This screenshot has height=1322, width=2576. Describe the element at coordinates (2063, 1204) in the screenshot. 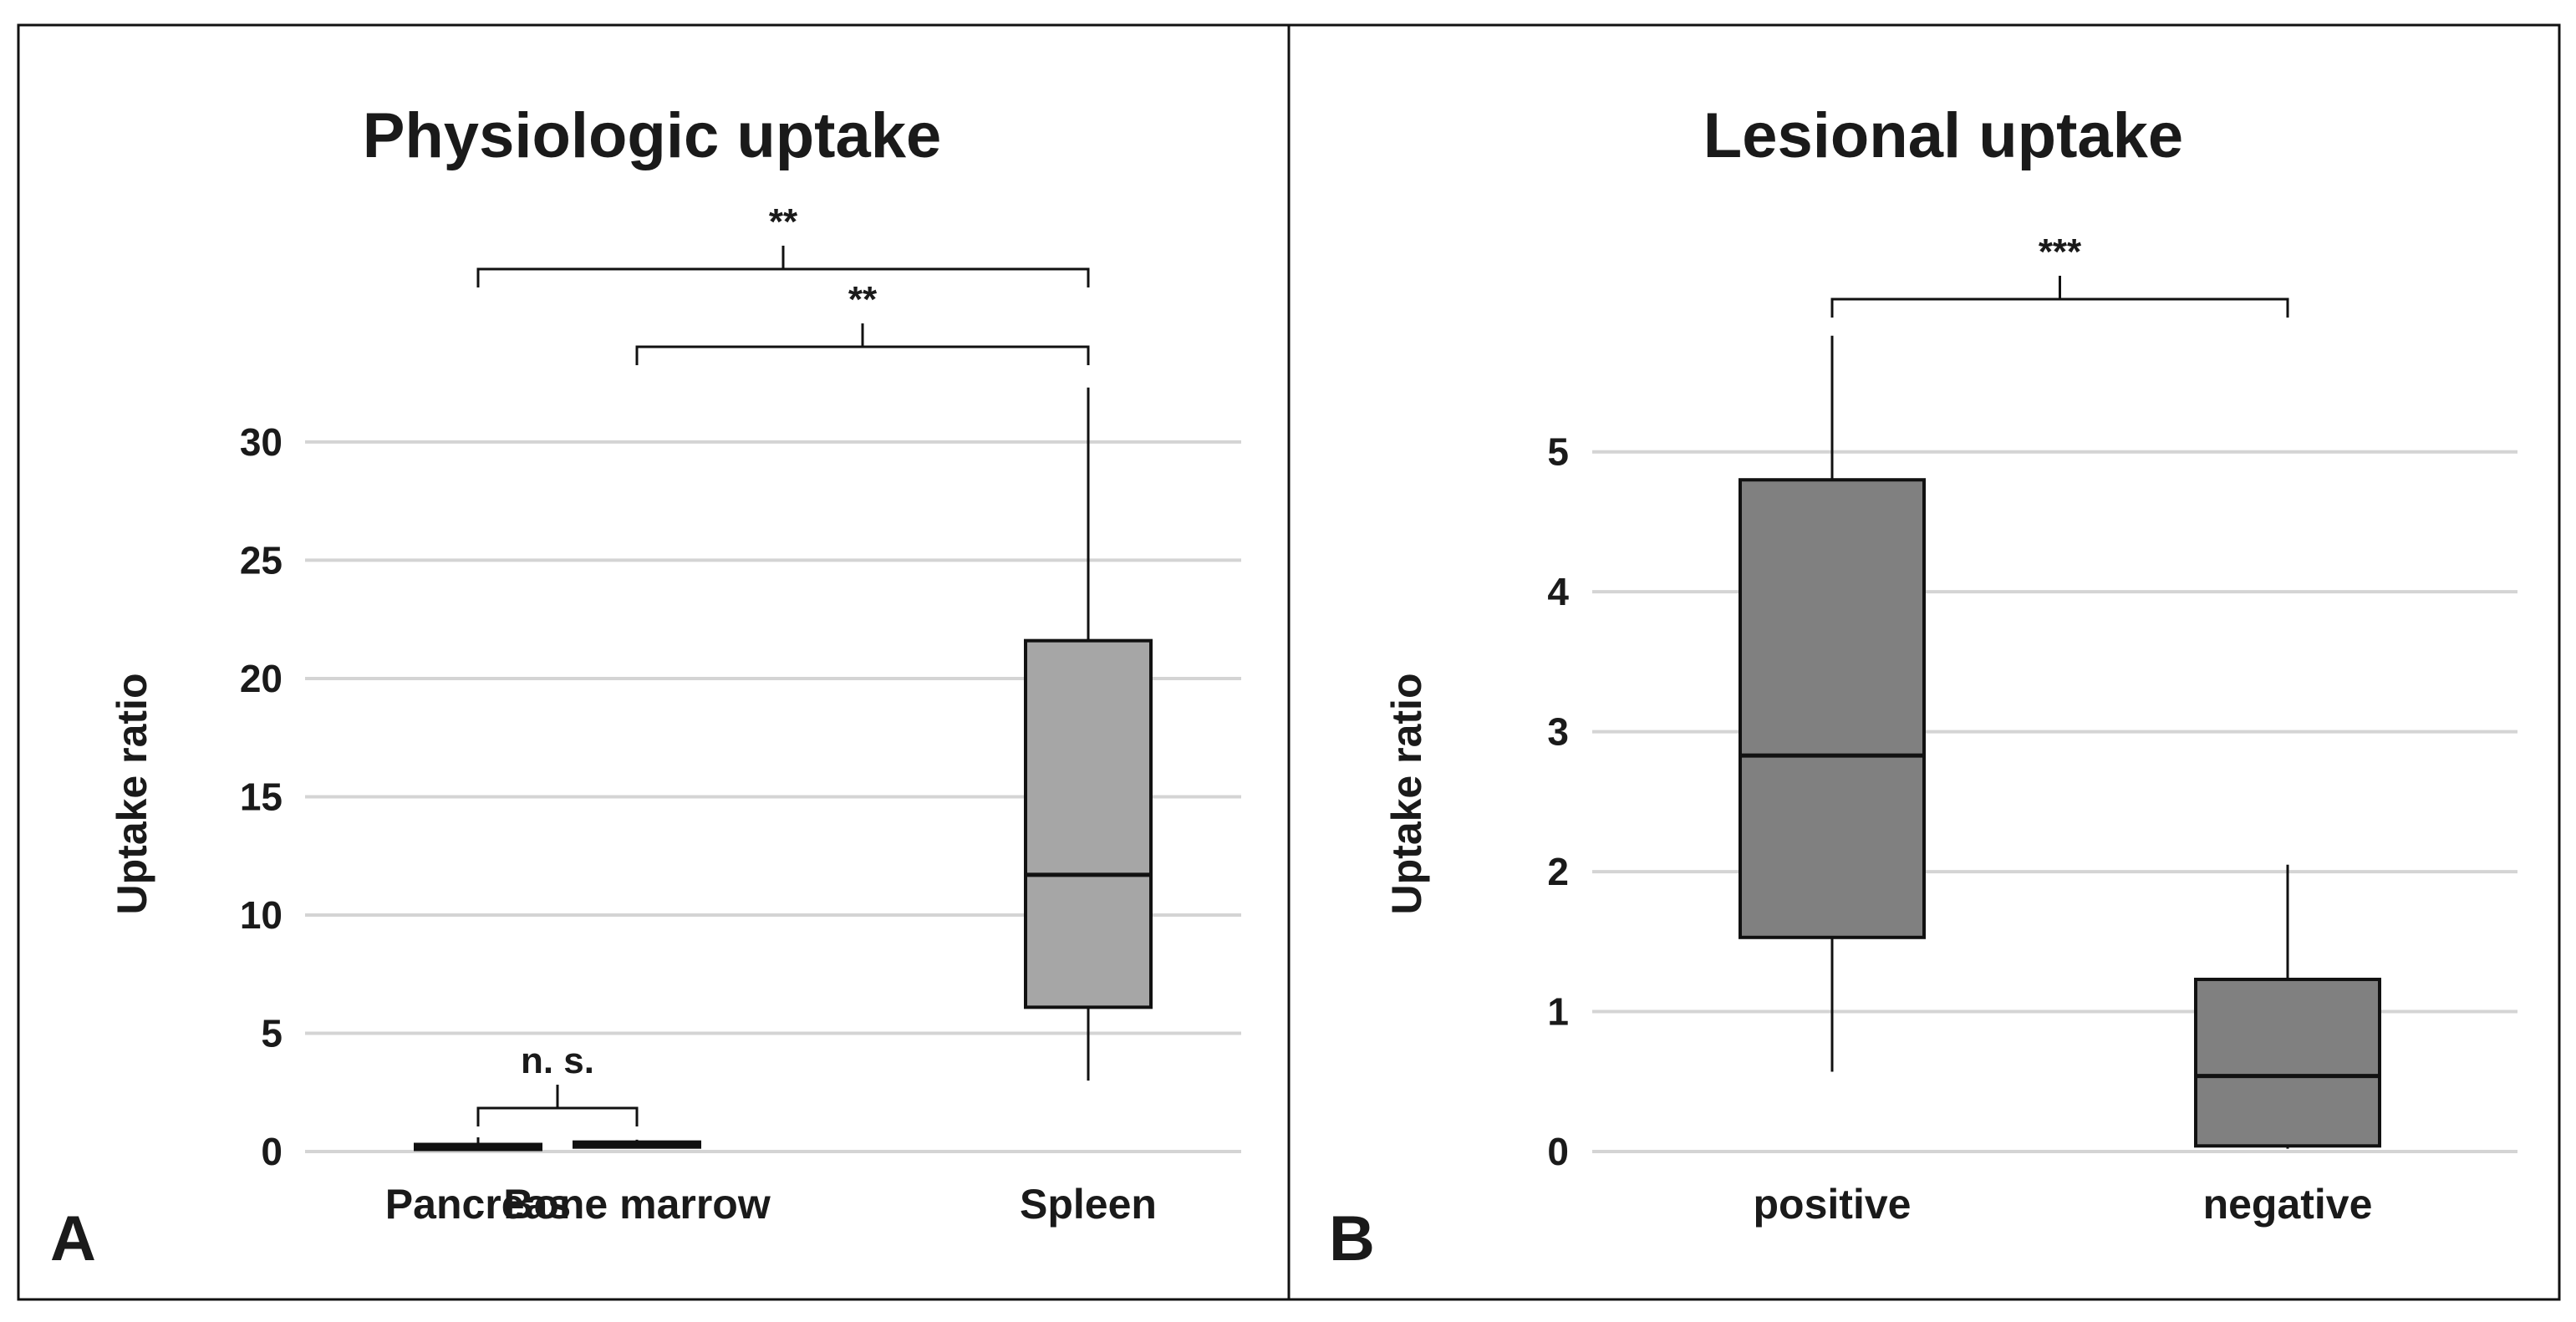

I see `panel-b-categories: positive negative` at that location.